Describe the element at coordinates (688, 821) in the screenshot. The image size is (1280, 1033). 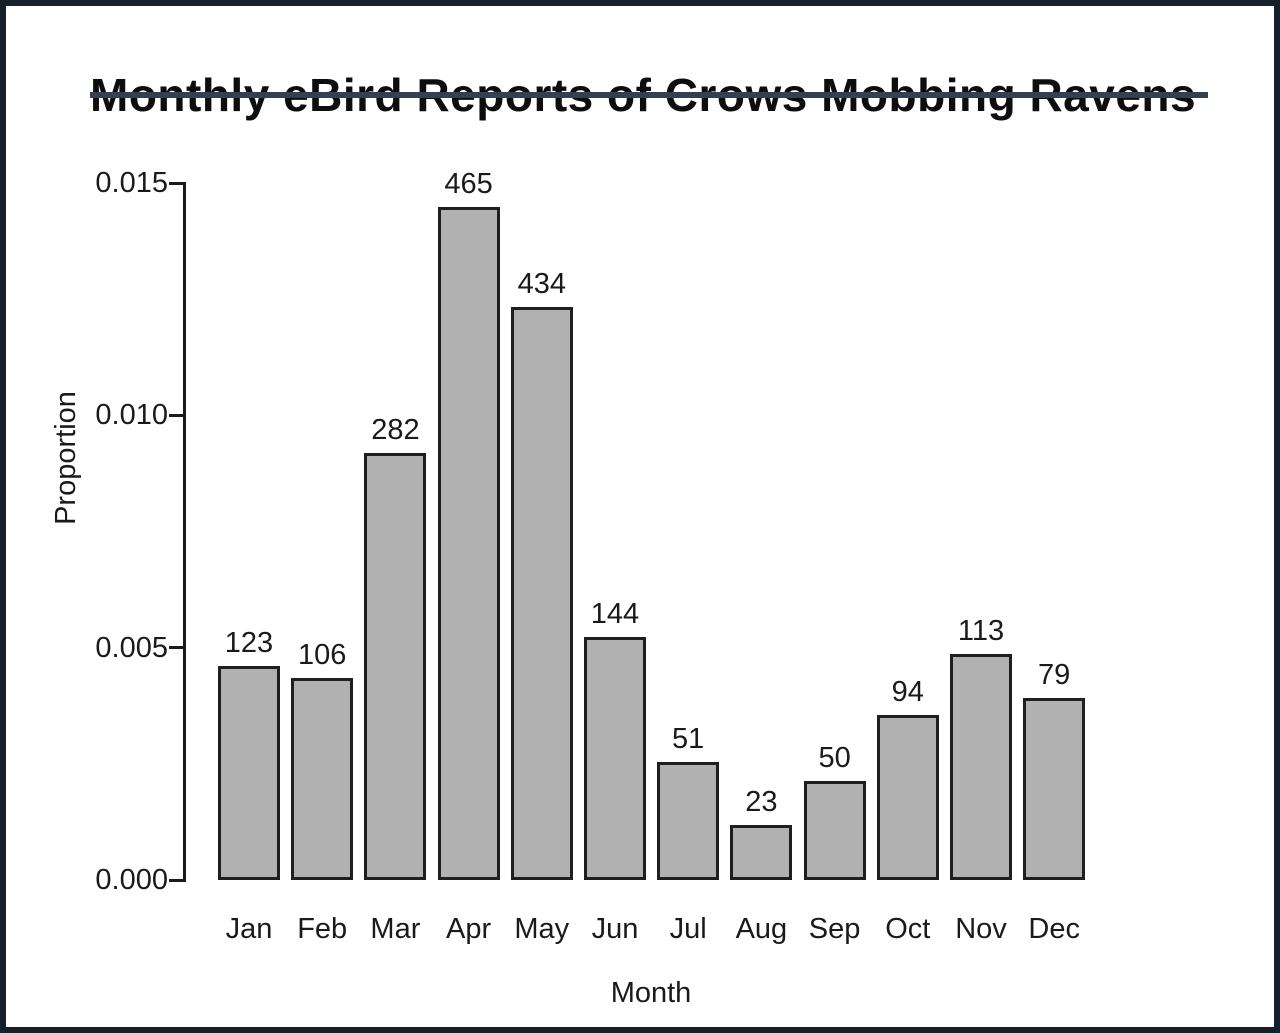
I see `bar-jul` at that location.